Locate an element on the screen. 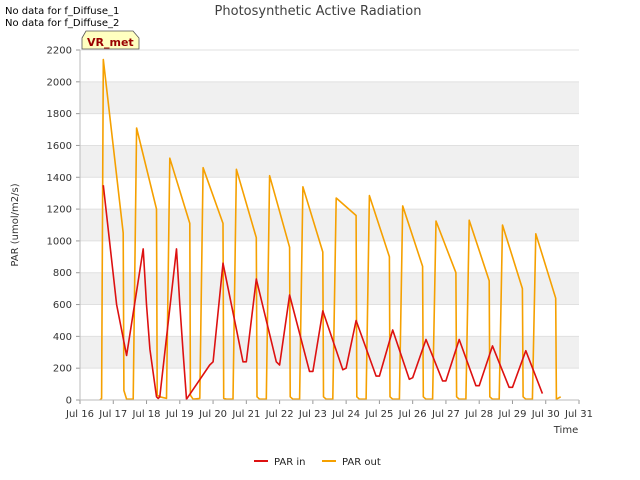 The height and width of the screenshot is (480, 640). y-axis-label: PAR (umol/m2/s) is located at coordinates (15, 224).